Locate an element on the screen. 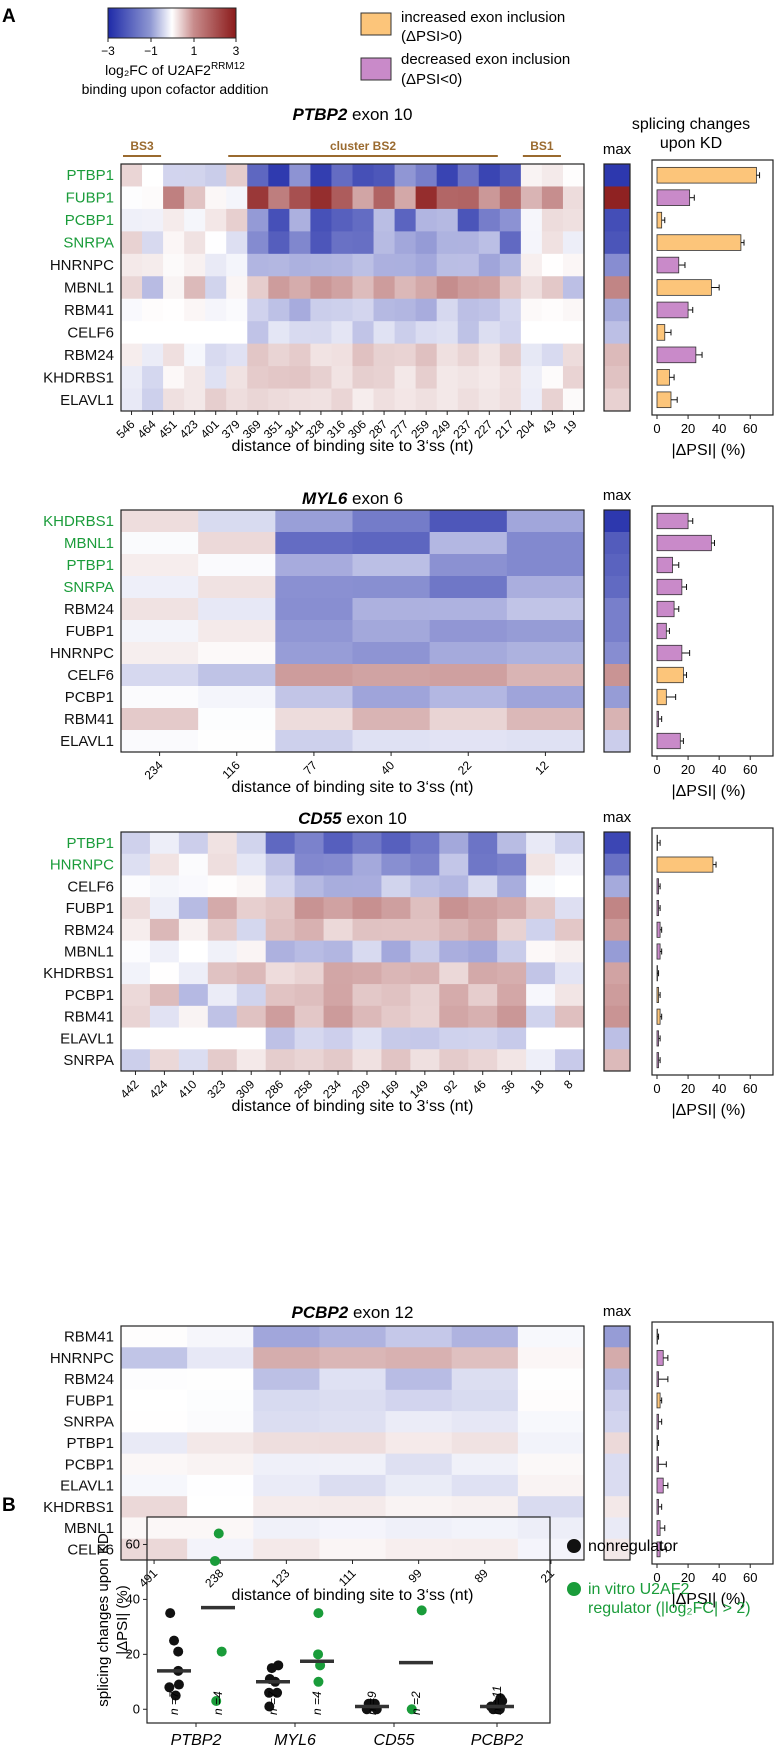  n-label: n =4 is located at coordinates (317, 1703).